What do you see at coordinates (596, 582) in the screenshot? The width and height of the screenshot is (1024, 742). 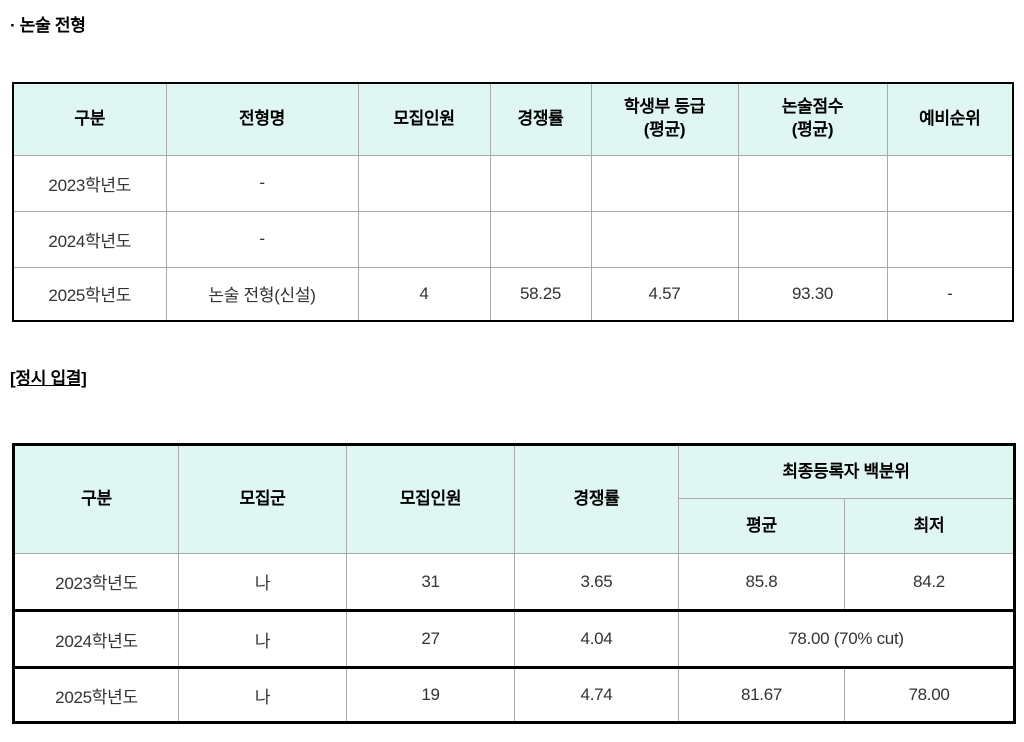 I see `table-cell: 3.65` at bounding box center [596, 582].